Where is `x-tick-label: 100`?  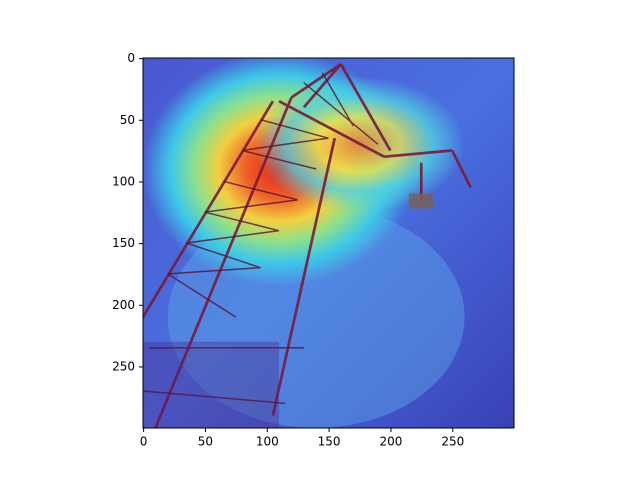
x-tick-label: 100 is located at coordinates (267, 442).